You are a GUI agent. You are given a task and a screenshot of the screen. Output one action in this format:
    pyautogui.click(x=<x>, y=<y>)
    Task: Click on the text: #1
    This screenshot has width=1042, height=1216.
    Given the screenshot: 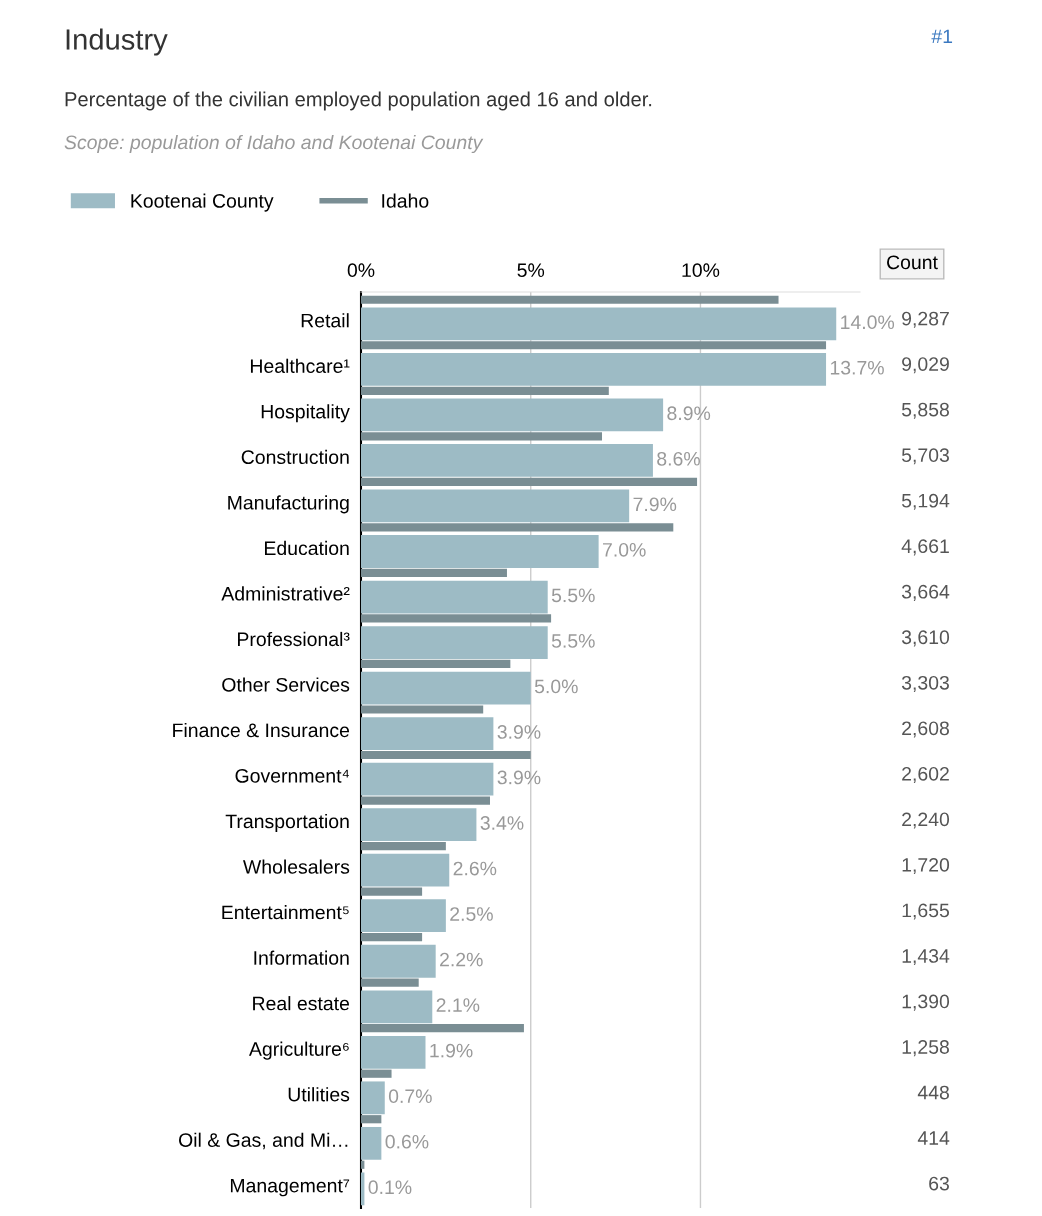 What is the action you would take?
    pyautogui.click(x=942, y=36)
    